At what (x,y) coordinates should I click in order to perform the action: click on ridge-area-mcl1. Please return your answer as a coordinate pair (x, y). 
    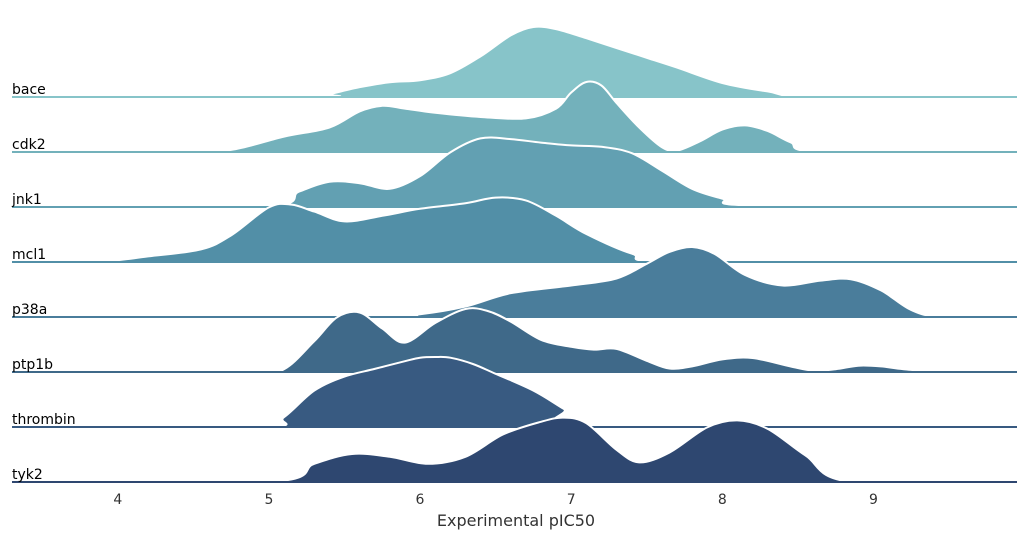
    Looking at the image, I should click on (514, 230).